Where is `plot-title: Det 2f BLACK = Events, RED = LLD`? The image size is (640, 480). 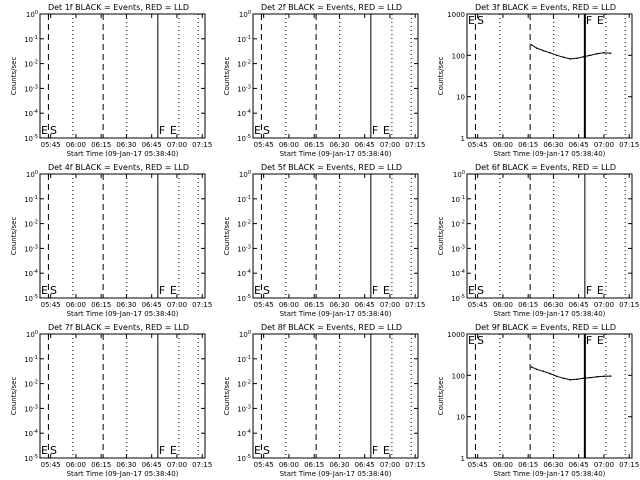
plot-title: Det 2f BLACK = Events, RED = LLD is located at coordinates (331, 7).